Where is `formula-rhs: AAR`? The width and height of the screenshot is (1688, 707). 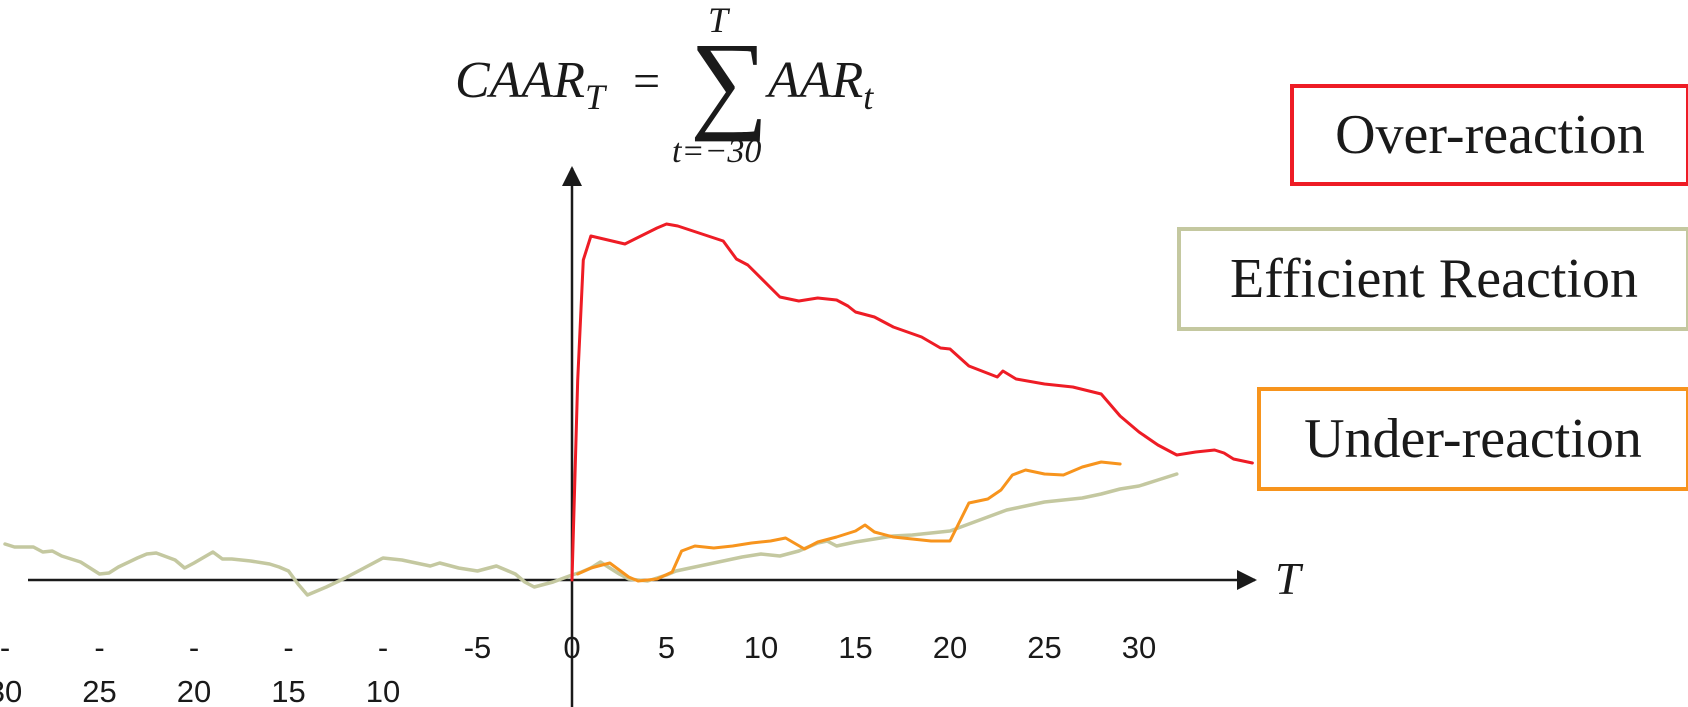
formula-rhs: AAR is located at coordinates (814, 80).